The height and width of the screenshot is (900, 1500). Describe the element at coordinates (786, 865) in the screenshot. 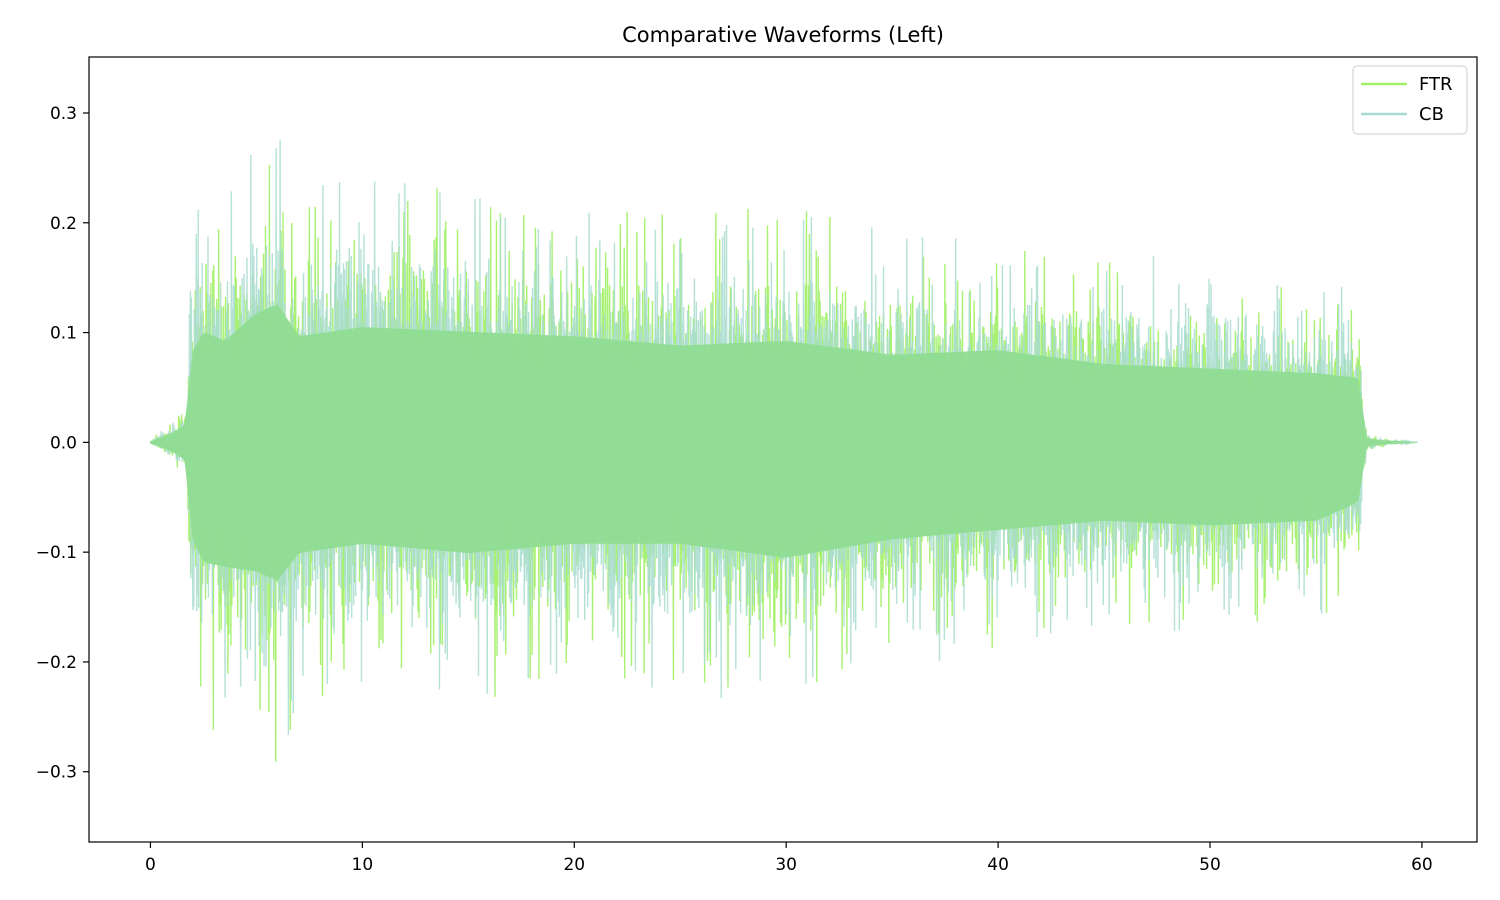

I see `x-tick-label: 30` at that location.